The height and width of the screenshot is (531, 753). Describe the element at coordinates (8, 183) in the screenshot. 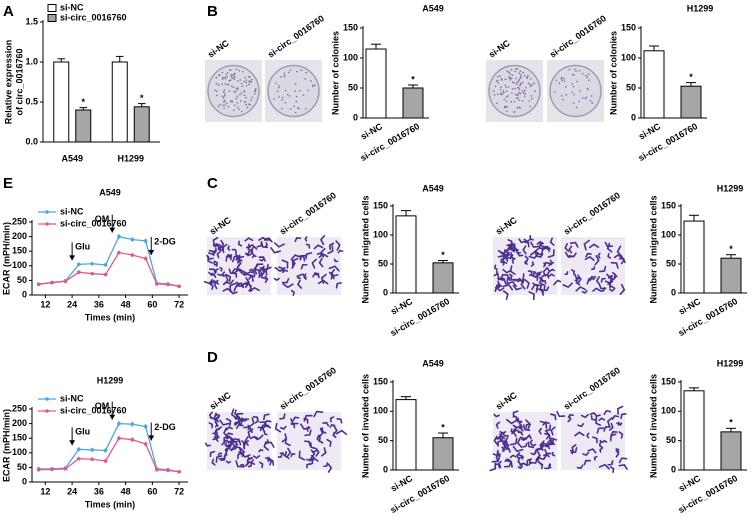

I see `panel-letter: E` at that location.